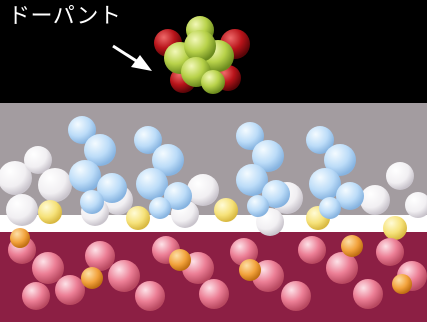 The height and width of the screenshot is (322, 427). Describe the element at coordinates (65, 16) in the screenshot. I see `dopant-label: ドーパント` at that location.